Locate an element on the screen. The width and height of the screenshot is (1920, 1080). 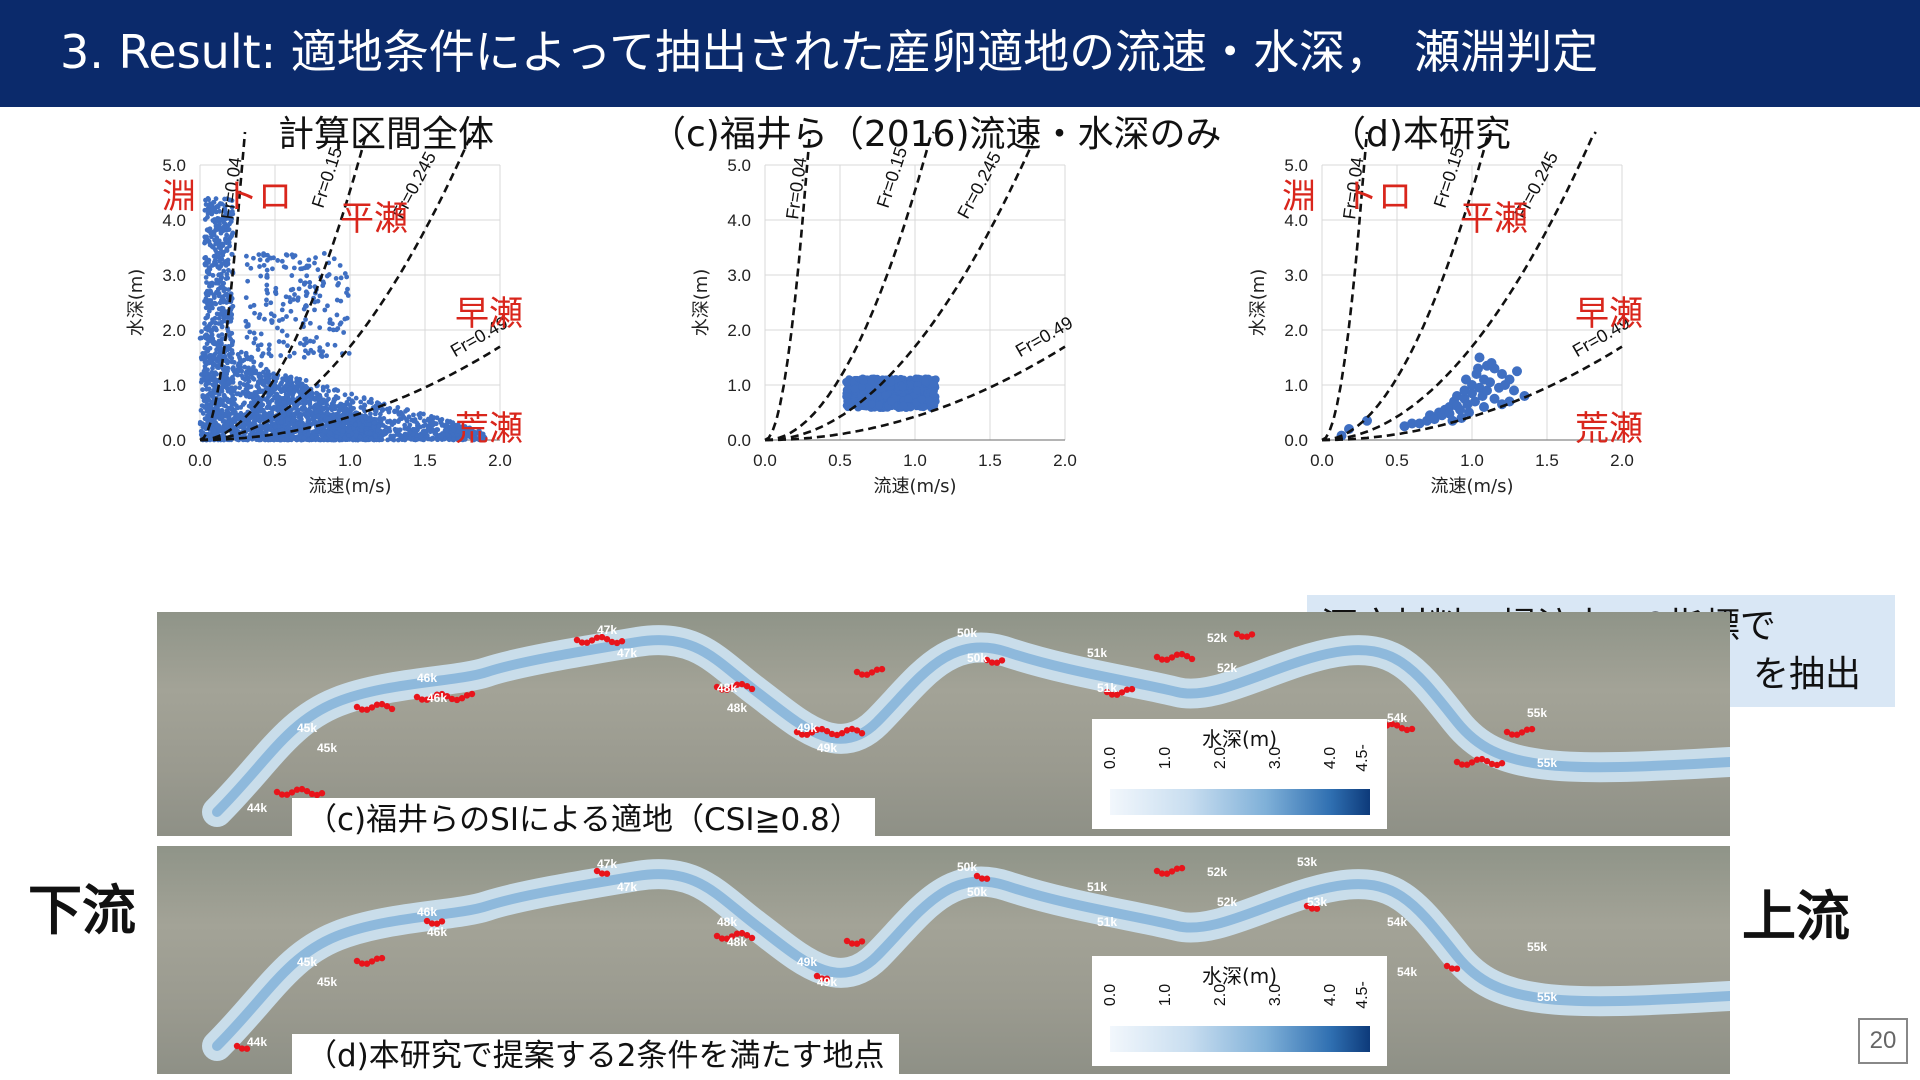
y-tick-label: 5.0 is located at coordinates (739, 165).